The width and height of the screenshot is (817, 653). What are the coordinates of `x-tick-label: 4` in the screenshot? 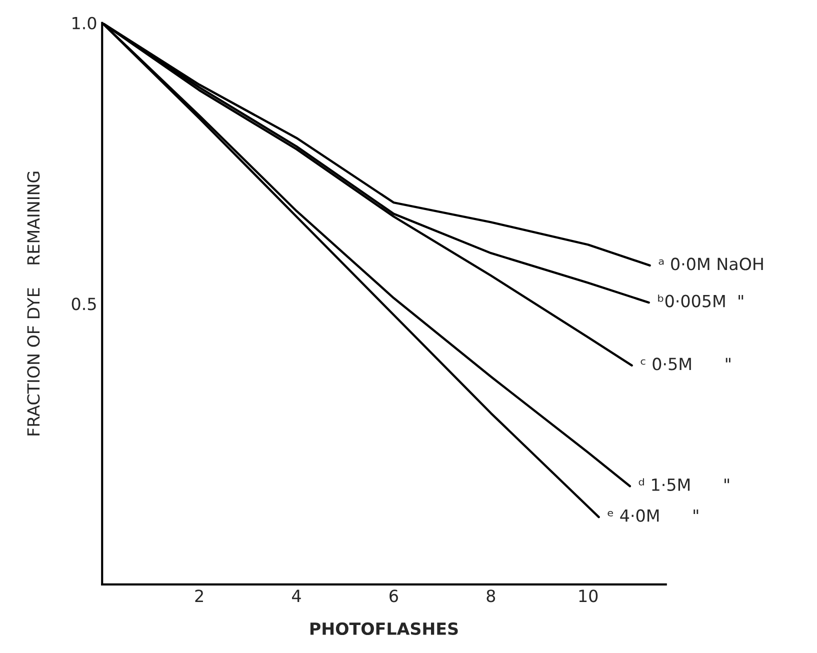 It's located at (296, 596).